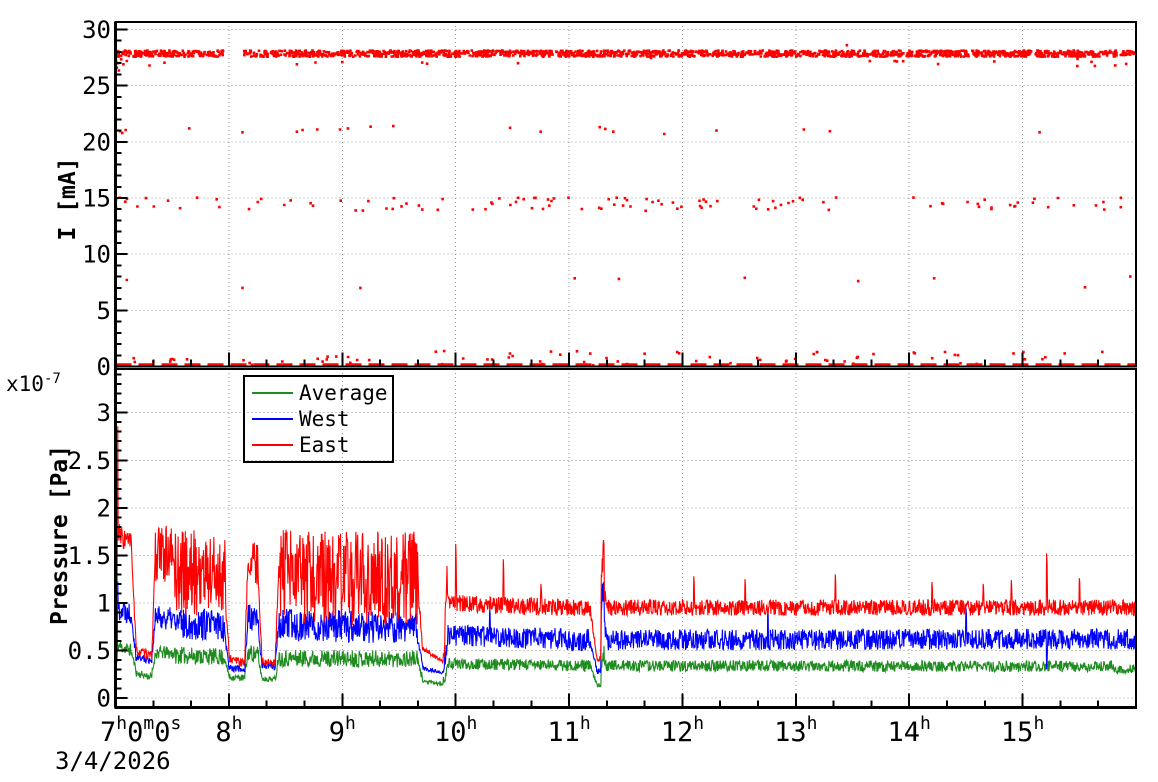 Image resolution: width=1158 pixels, height=782 pixels. Describe the element at coordinates (104, 413) in the screenshot. I see `y-tick-label-pressure: 3` at that location.